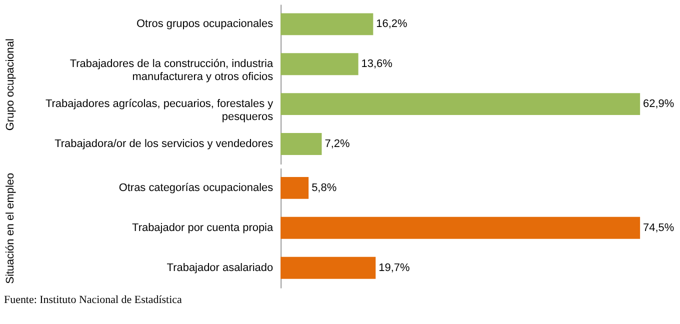 This screenshot has height=324, width=680. Describe the element at coordinates (394, 268) in the screenshot. I see `data-label: 19,7%` at that location.